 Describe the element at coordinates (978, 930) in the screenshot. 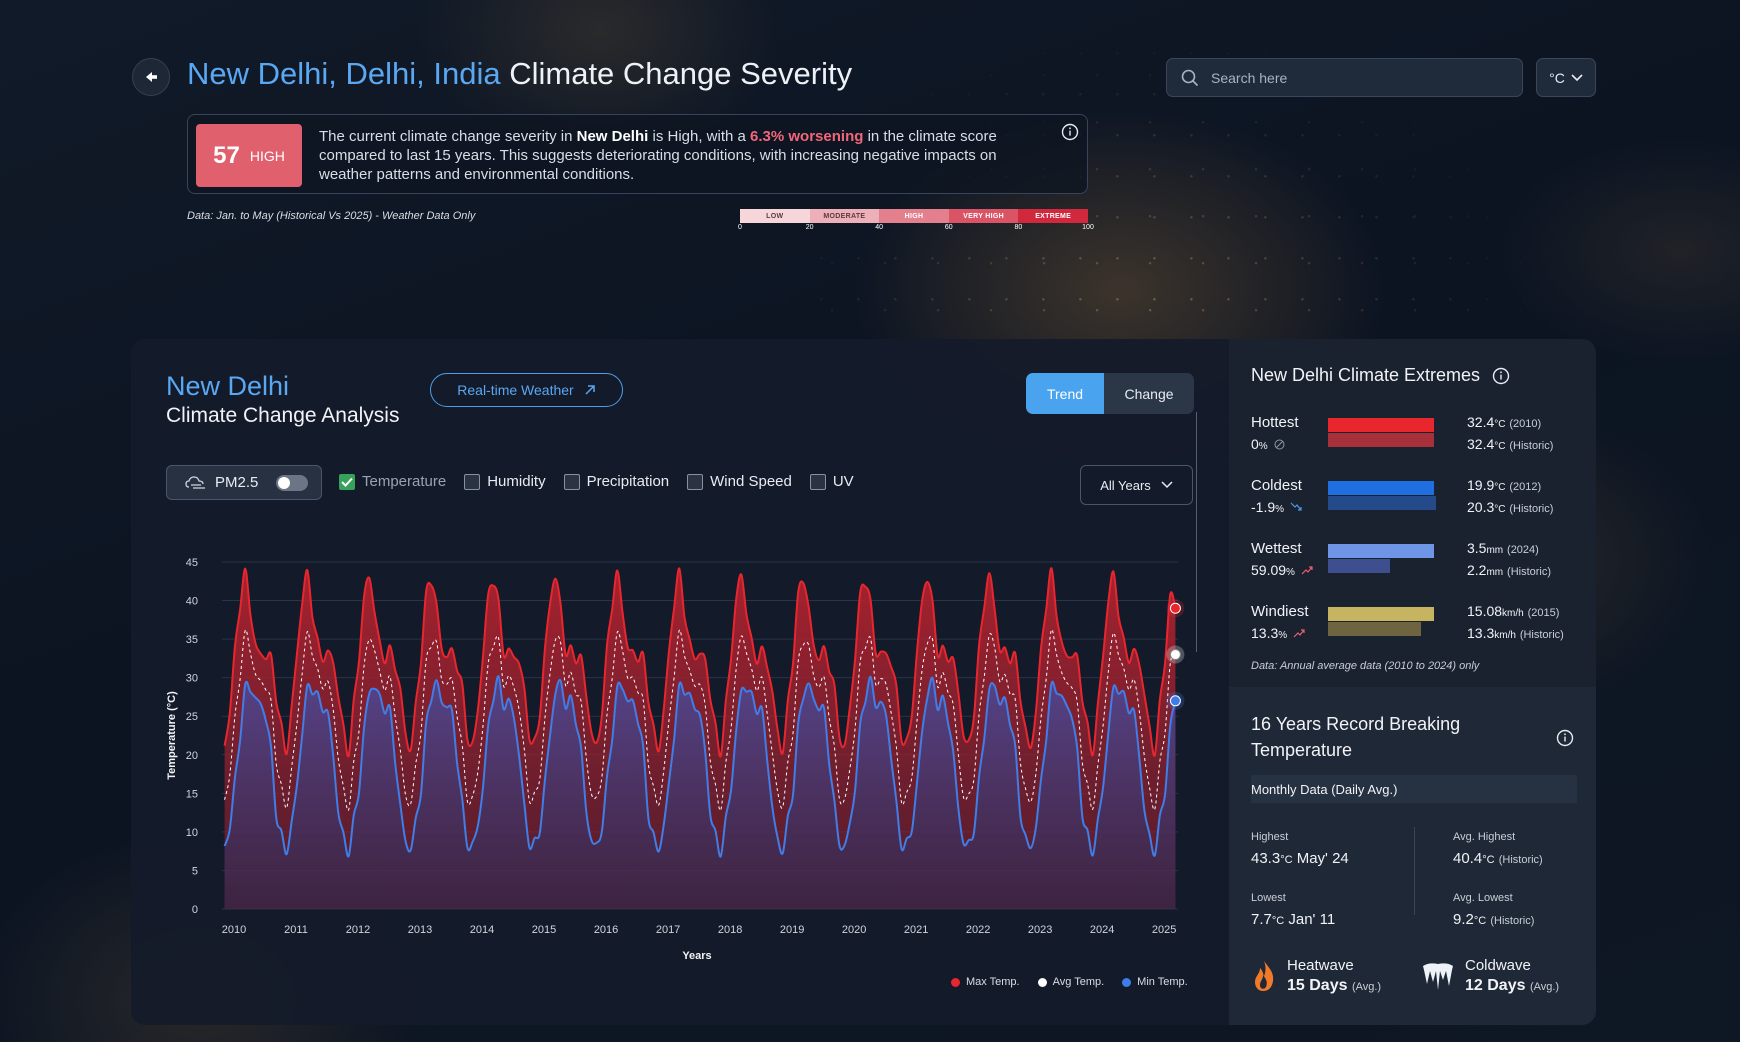

I see `x-tick-label: 2022` at that location.